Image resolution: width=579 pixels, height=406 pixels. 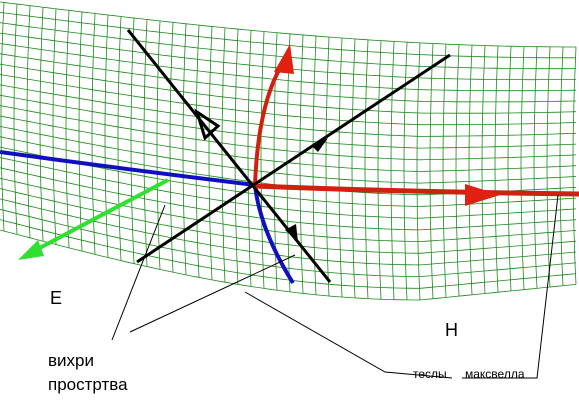 What do you see at coordinates (31, 250) in the screenshot?
I see `green-arrowhead` at bounding box center [31, 250].